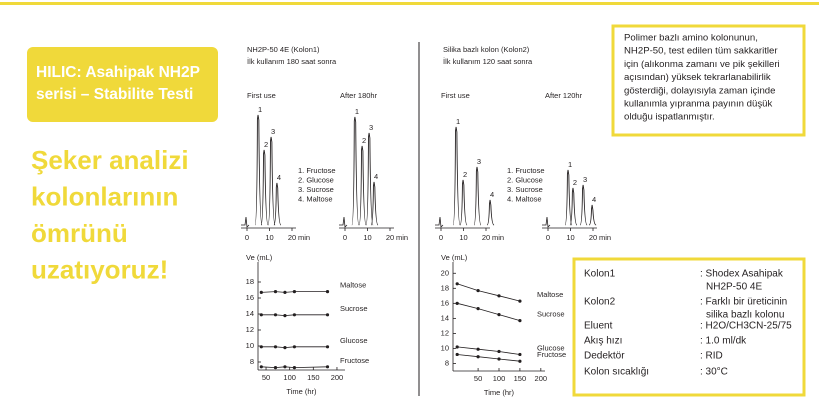  What do you see at coordinates (616, 372) in the screenshot?
I see `spec-label: Kolon sıcaklığı` at bounding box center [616, 372].